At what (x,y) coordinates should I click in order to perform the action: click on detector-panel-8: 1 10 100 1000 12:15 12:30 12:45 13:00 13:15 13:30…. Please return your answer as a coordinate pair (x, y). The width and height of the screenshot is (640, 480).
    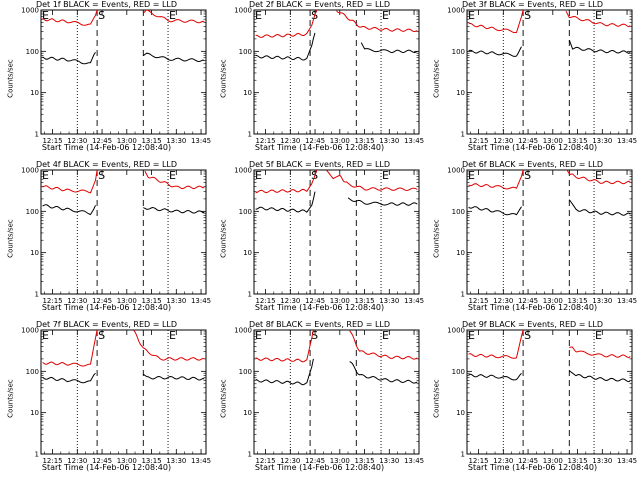
    Looking at the image, I should click on (319, 400).